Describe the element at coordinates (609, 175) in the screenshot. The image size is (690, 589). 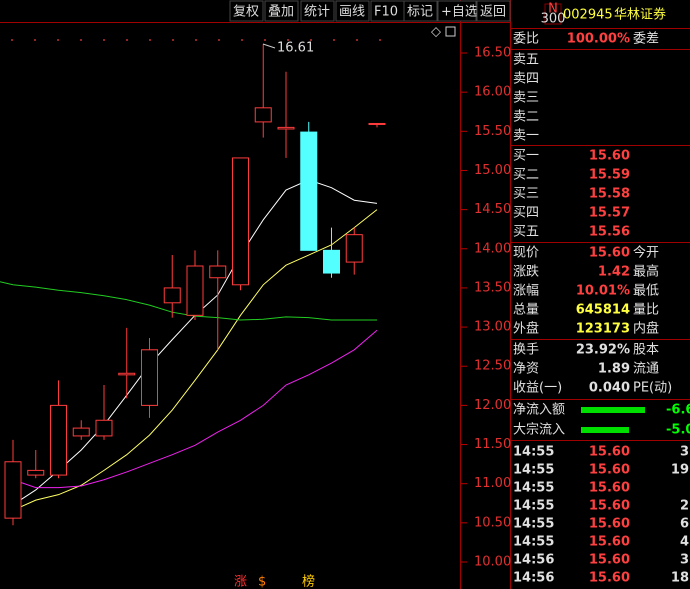
I see `bid-price: 15.59` at that location.